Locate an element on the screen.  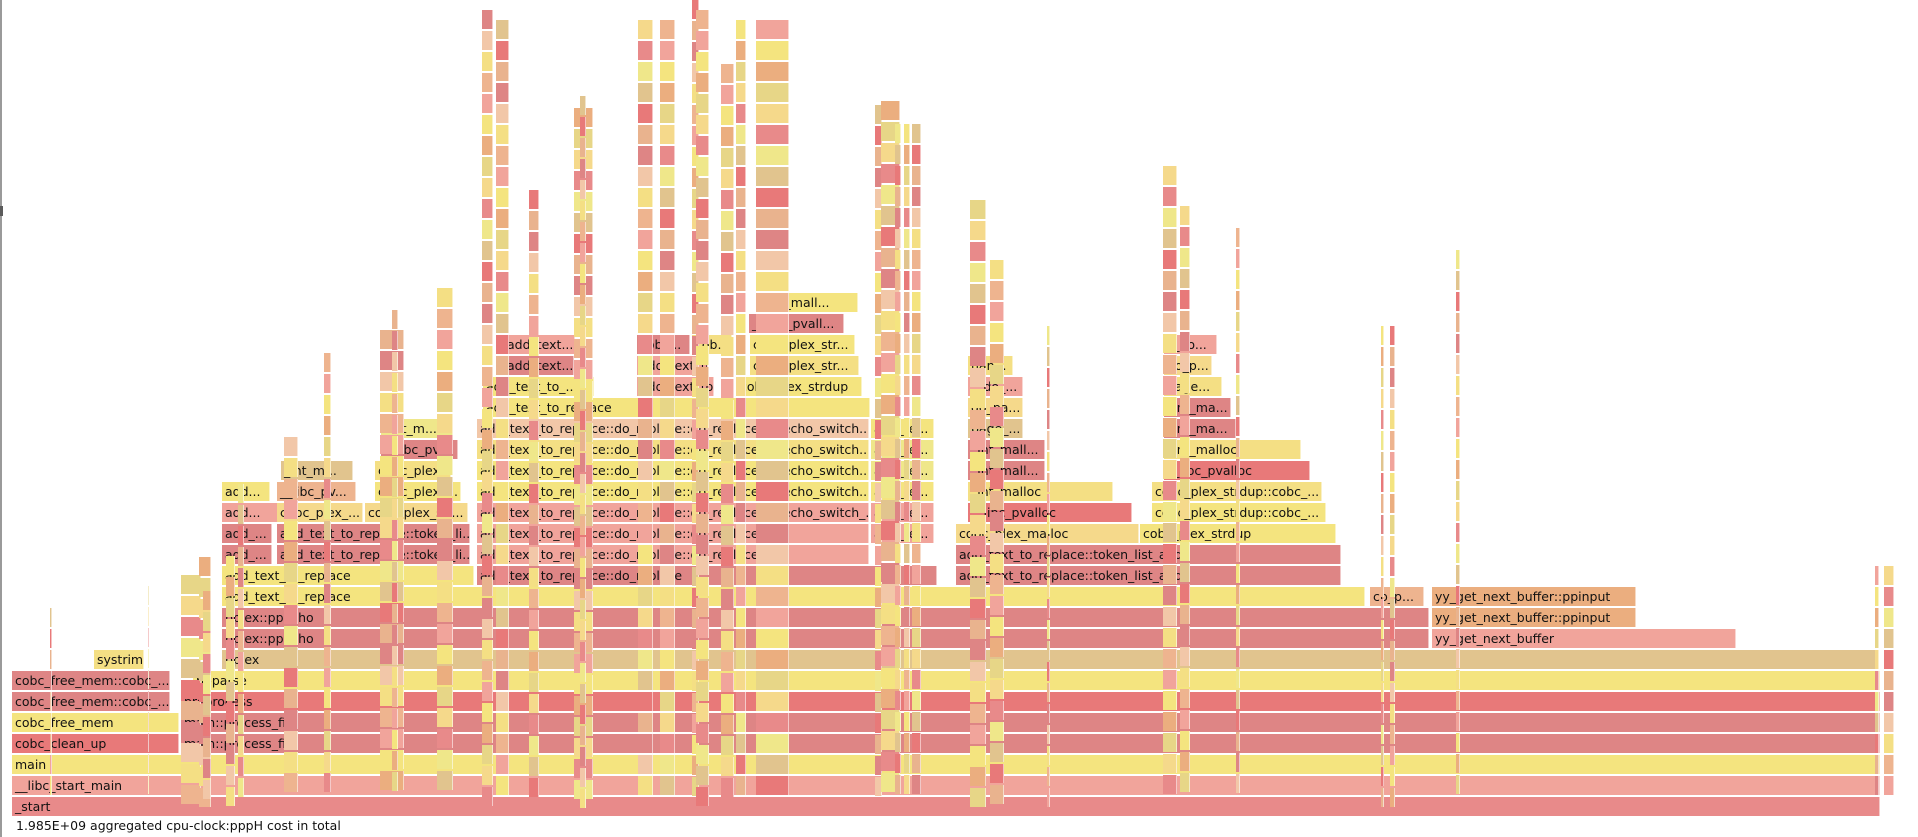
flame-frame: main is located at coordinates (946, 764).